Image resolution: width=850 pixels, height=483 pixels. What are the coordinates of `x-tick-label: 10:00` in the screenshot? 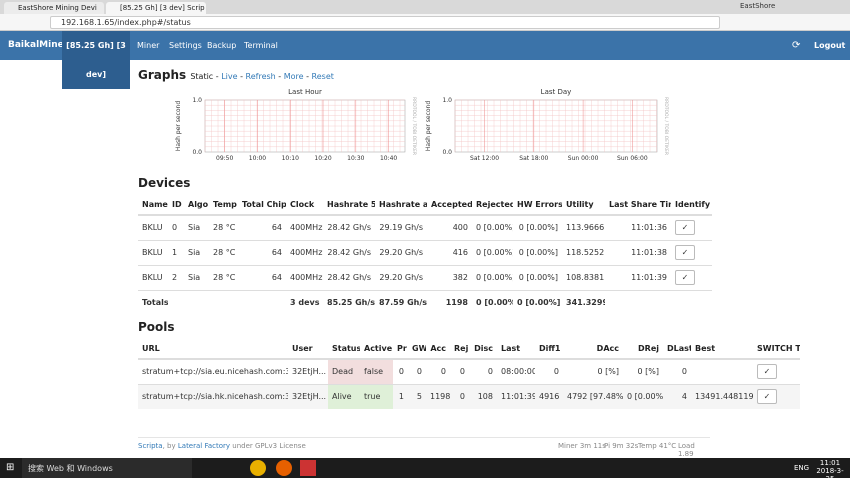 It's located at (257, 158).